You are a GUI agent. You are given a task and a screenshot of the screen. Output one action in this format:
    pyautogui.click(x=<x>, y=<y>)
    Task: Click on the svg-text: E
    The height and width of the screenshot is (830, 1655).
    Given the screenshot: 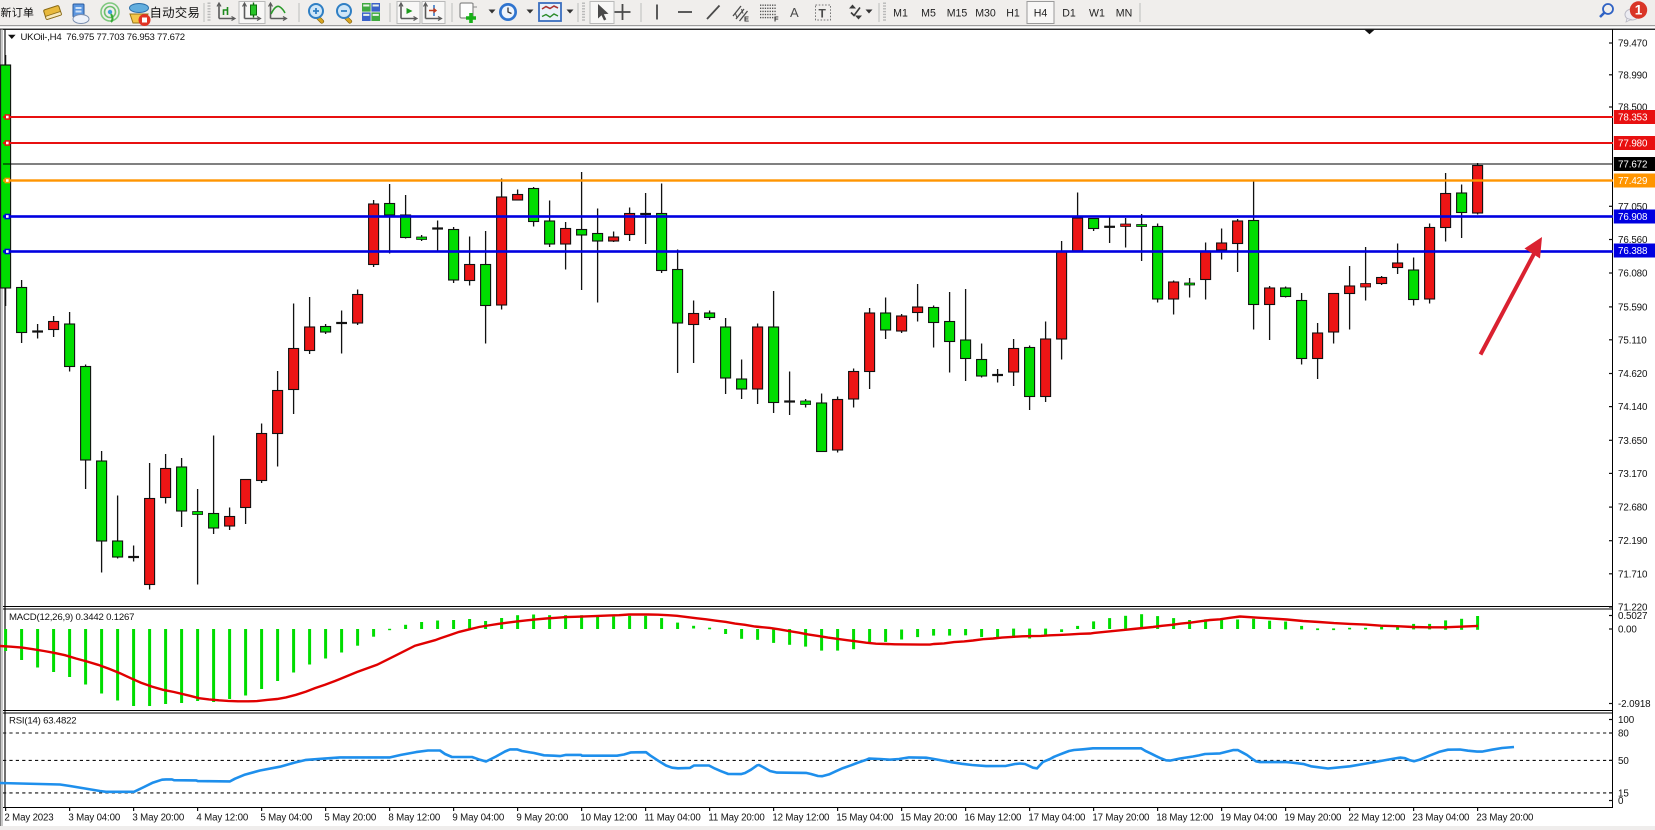 What is the action you would take?
    pyautogui.click(x=746, y=19)
    